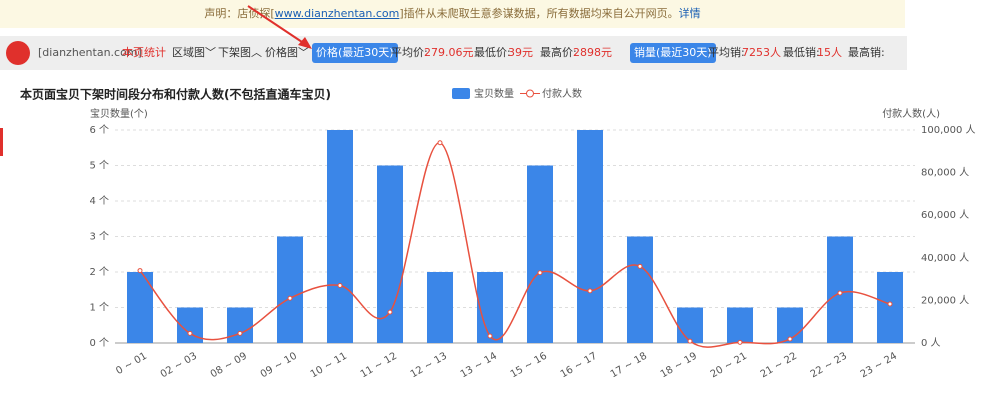 Image resolution: width=985 pixels, height=400 pixels. Describe the element at coordinates (879, 366) in the screenshot. I see `x-tick-label: 23 ~ 24` at that location.